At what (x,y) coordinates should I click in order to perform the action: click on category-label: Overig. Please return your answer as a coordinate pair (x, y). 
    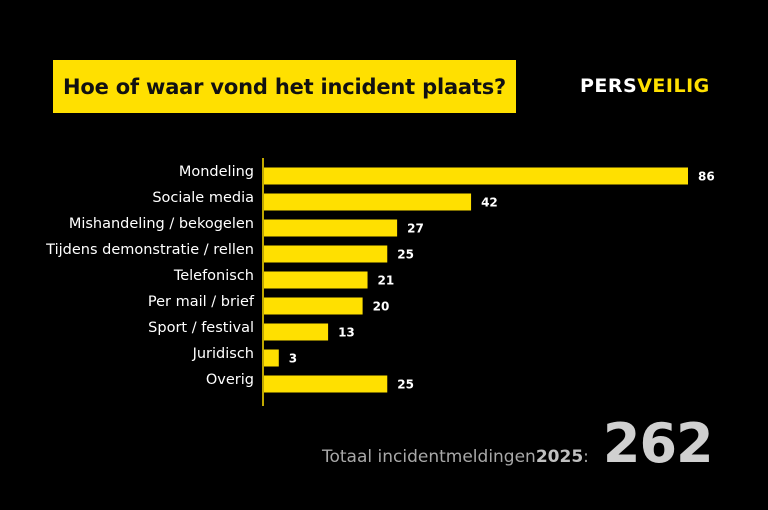
    Looking at the image, I should click on (230, 380).